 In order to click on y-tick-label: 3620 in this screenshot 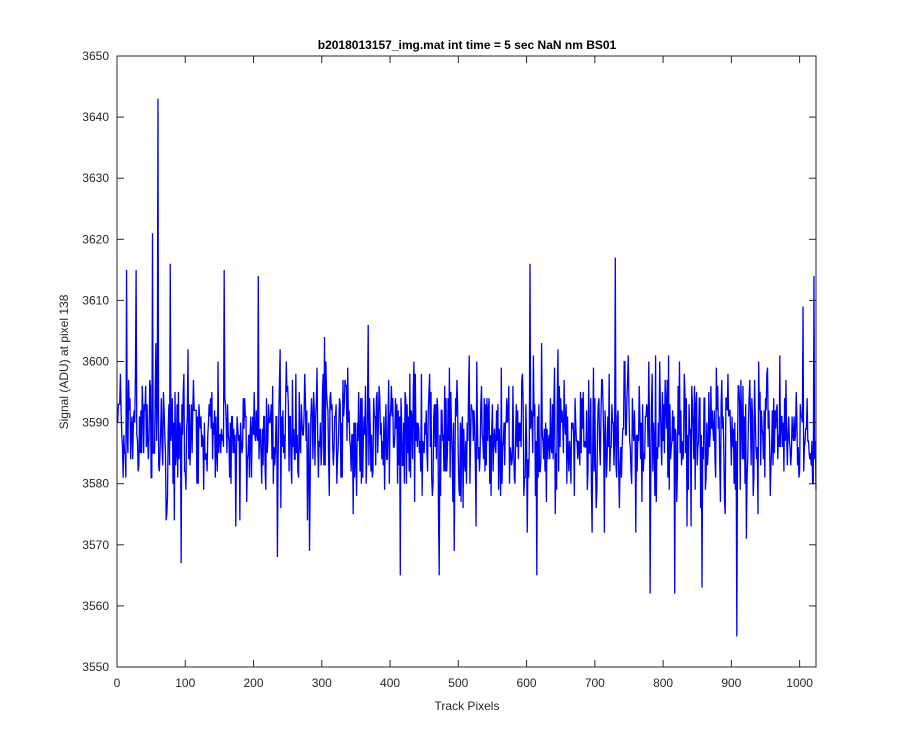, I will do `click(95, 239)`.